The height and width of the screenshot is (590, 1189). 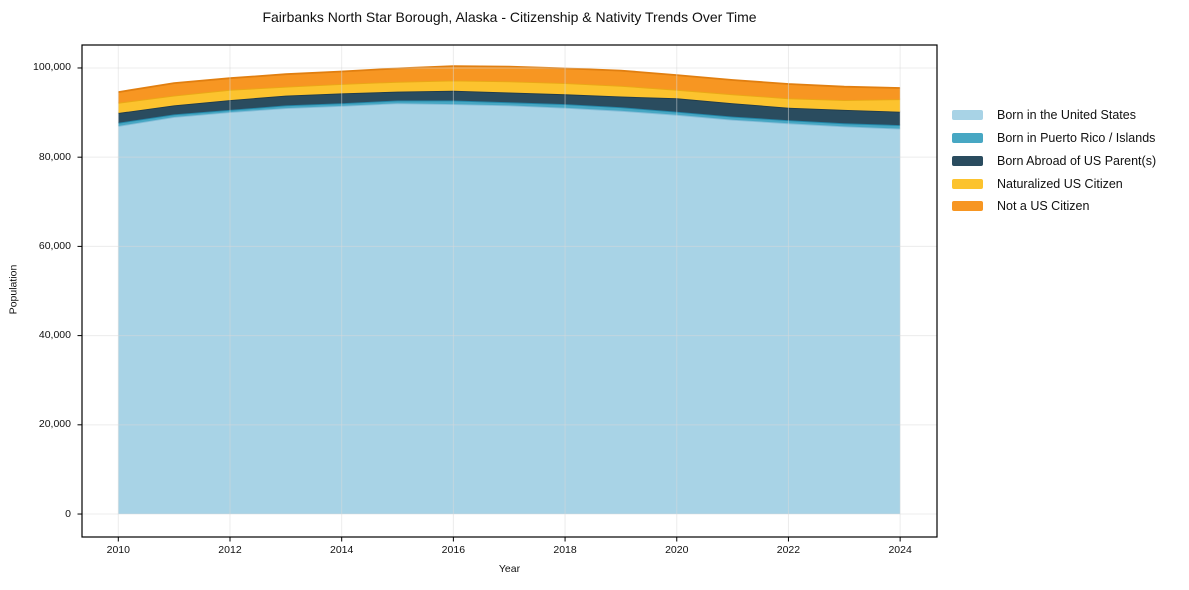 I want to click on legend-item: Born in Puerto Rico / Islands, so click(x=1054, y=138).